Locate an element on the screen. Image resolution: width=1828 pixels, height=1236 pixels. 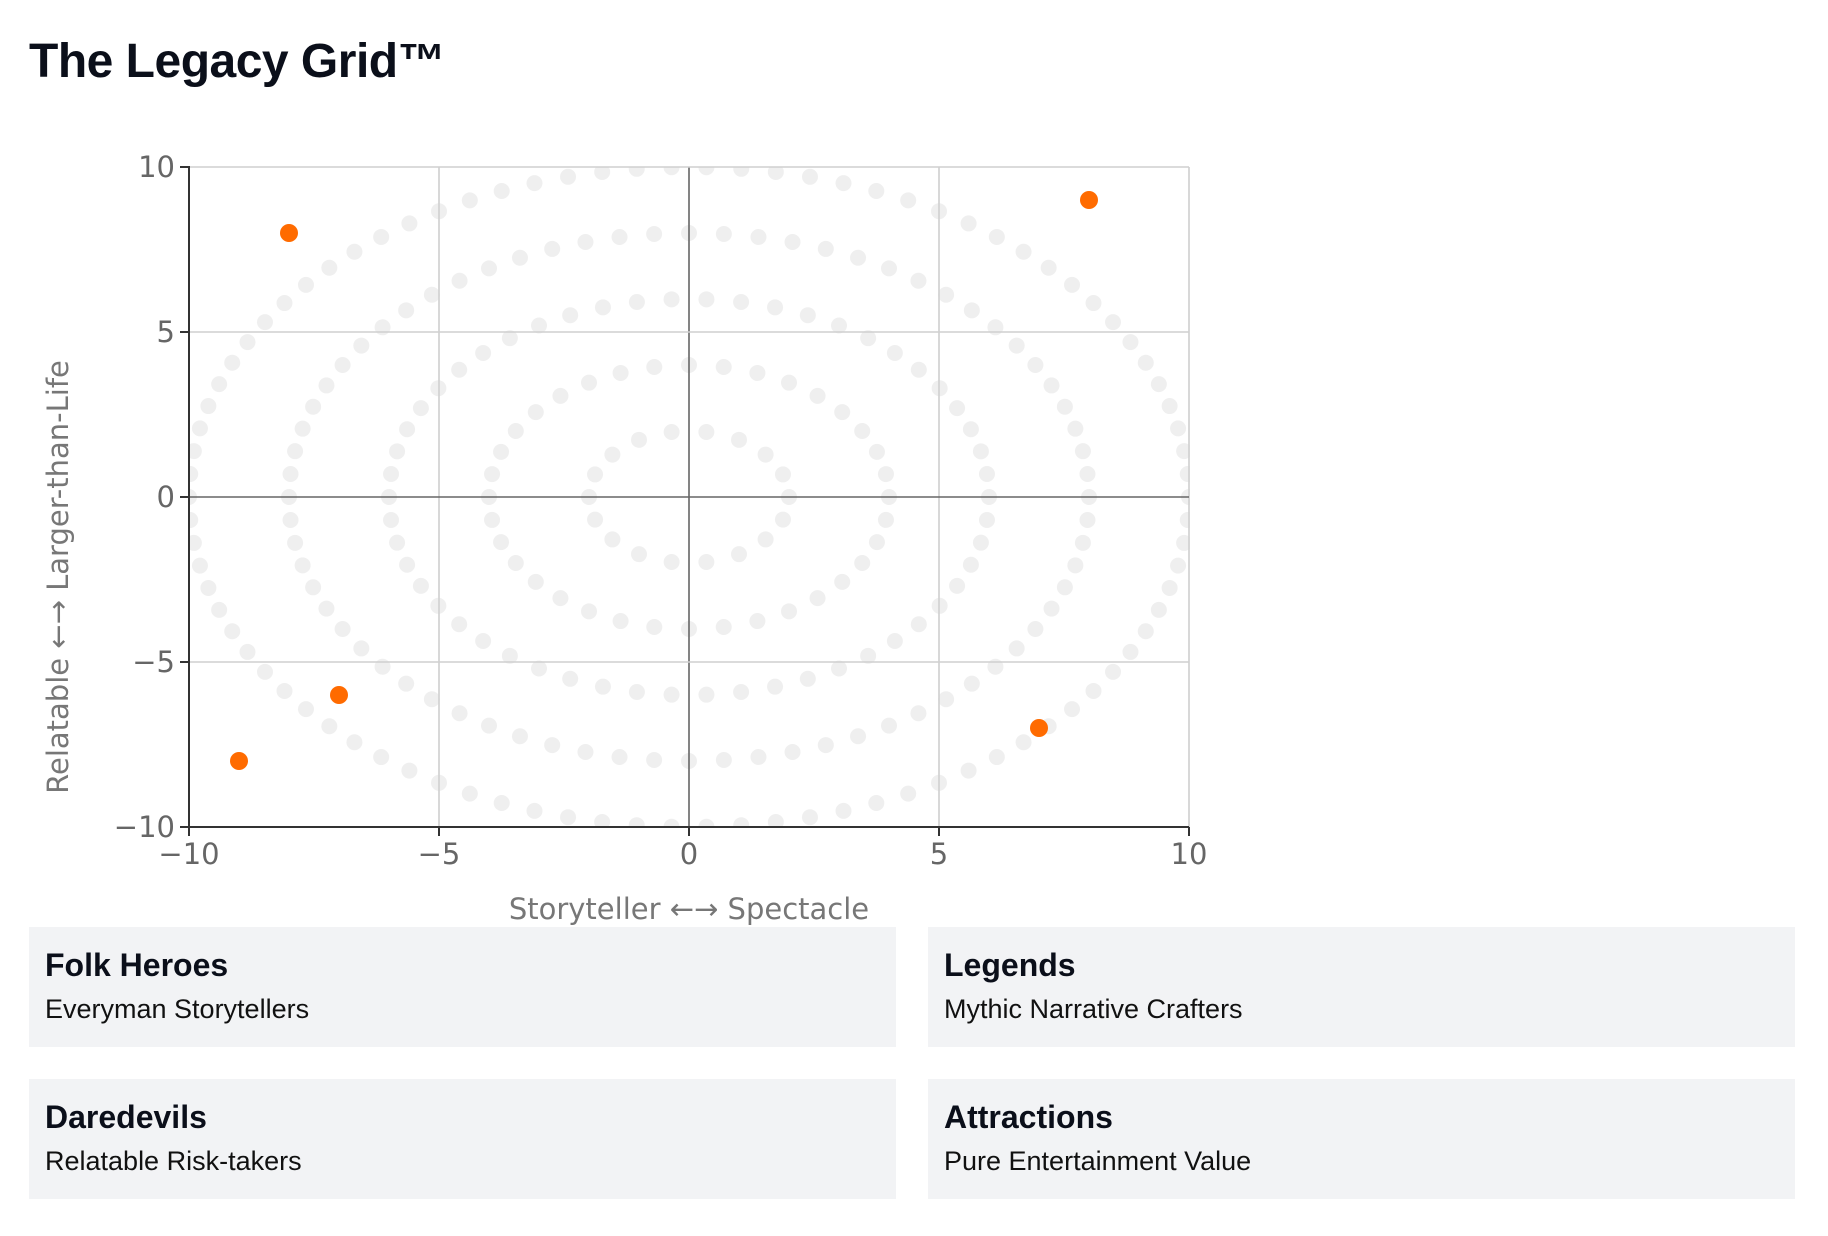
y-tick-label: 5 is located at coordinates (166, 332).